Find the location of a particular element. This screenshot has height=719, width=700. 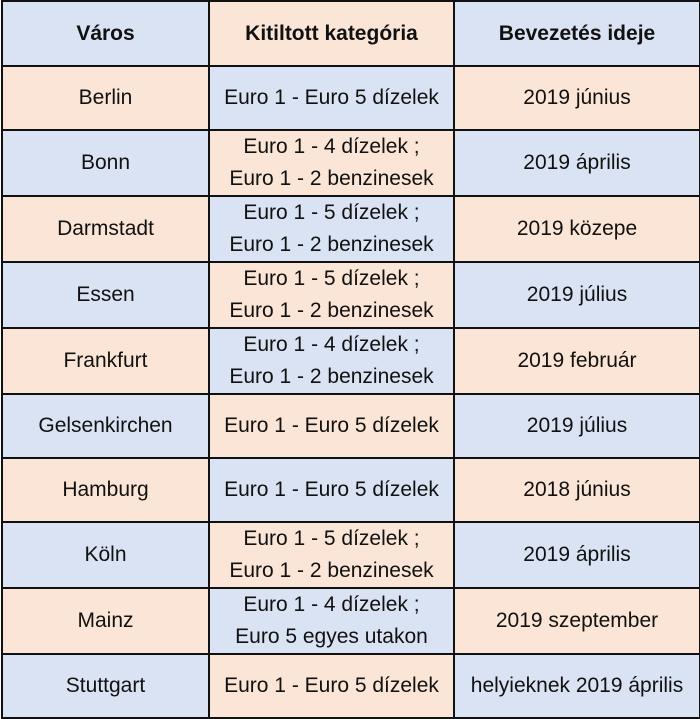

cell-city: Hamburg is located at coordinates (105, 490).